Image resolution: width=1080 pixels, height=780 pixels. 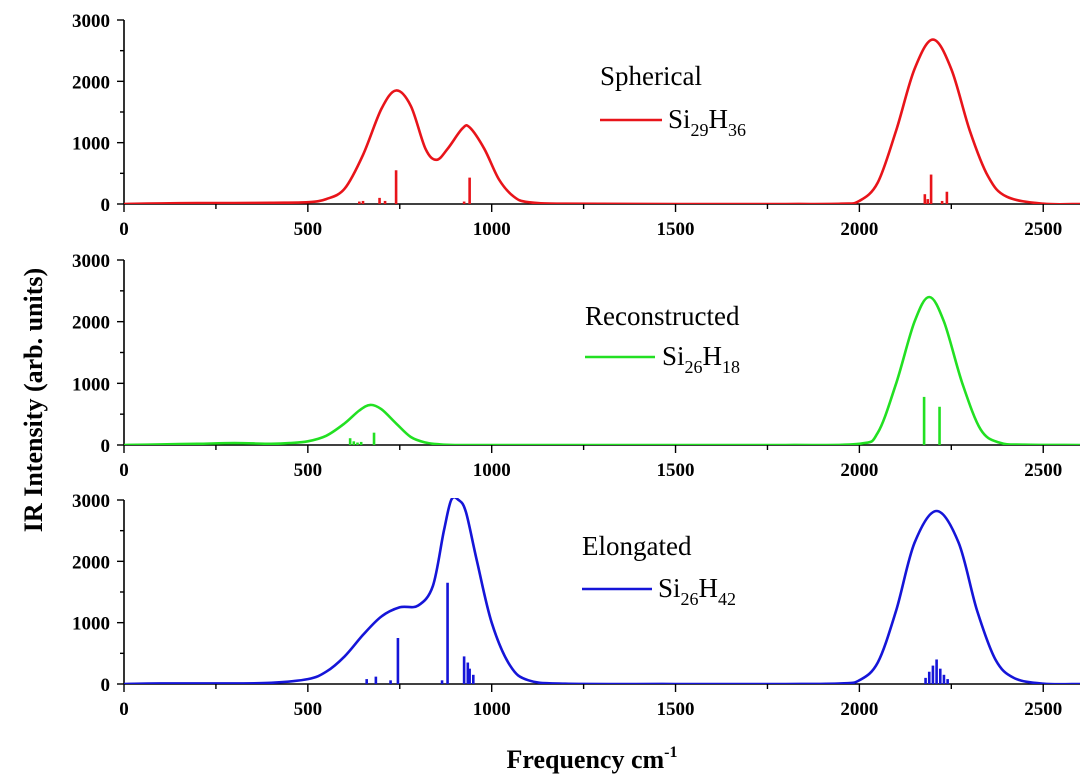 I want to click on legend-formula-spherical: Si29H36, so click(x=707, y=122).